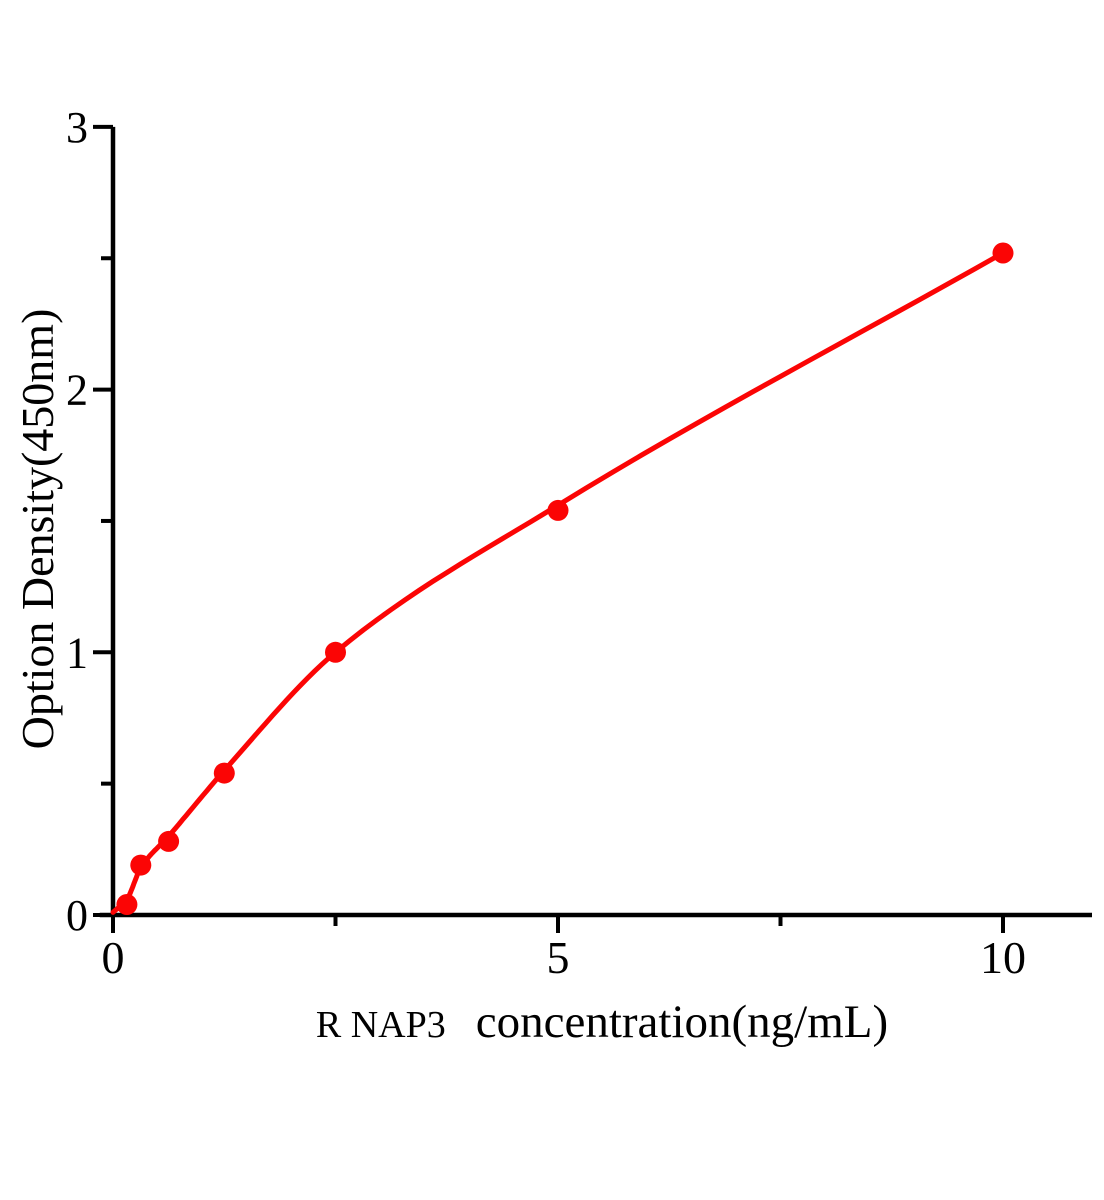 The width and height of the screenshot is (1104, 1200). Describe the element at coordinates (77, 390) in the screenshot. I see `y-tick-label: 2` at that location.